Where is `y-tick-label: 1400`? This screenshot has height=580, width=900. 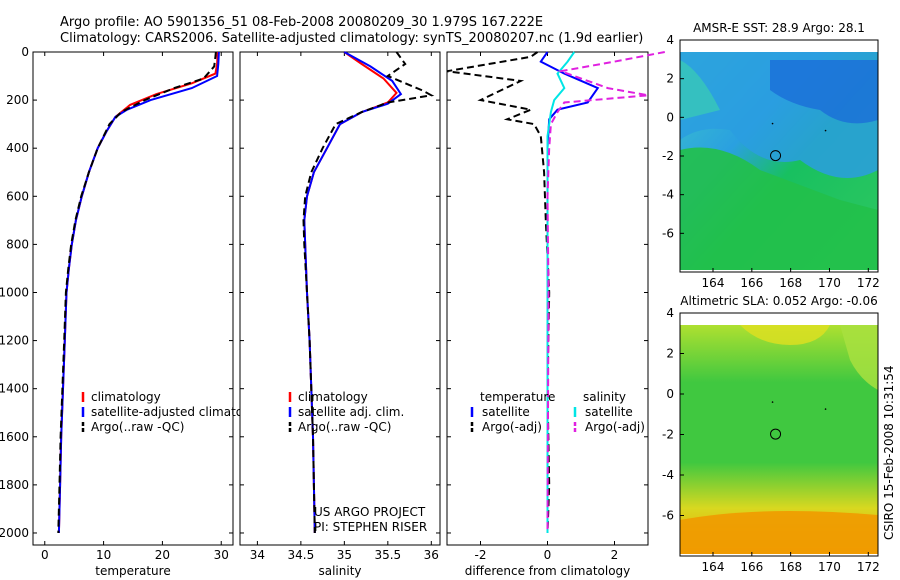 y-tick-label: 1400 is located at coordinates (14, 389).